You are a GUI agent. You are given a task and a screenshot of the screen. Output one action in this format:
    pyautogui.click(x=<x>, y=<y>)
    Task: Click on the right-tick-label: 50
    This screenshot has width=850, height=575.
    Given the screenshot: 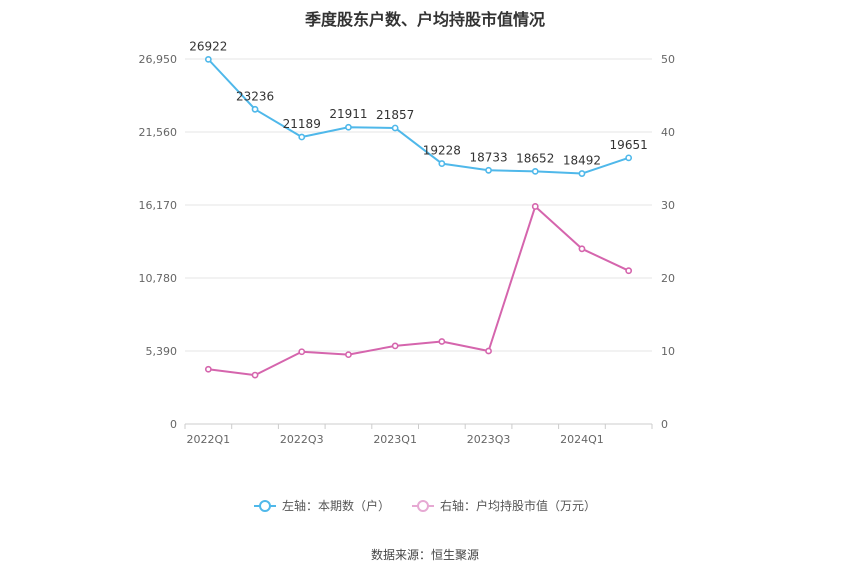 What is the action you would take?
    pyautogui.click(x=668, y=59)
    